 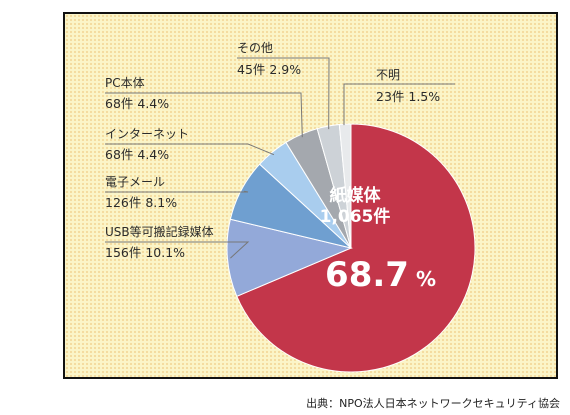 What do you see at coordinates (408, 96) in the screenshot?
I see `slice-label-value-6: 23件 1.5%` at bounding box center [408, 96].